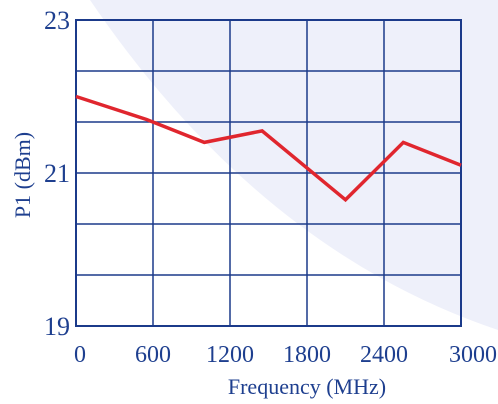 The width and height of the screenshot is (498, 404). What do you see at coordinates (153, 355) in the screenshot?
I see `x-tick-label: 600` at bounding box center [153, 355].